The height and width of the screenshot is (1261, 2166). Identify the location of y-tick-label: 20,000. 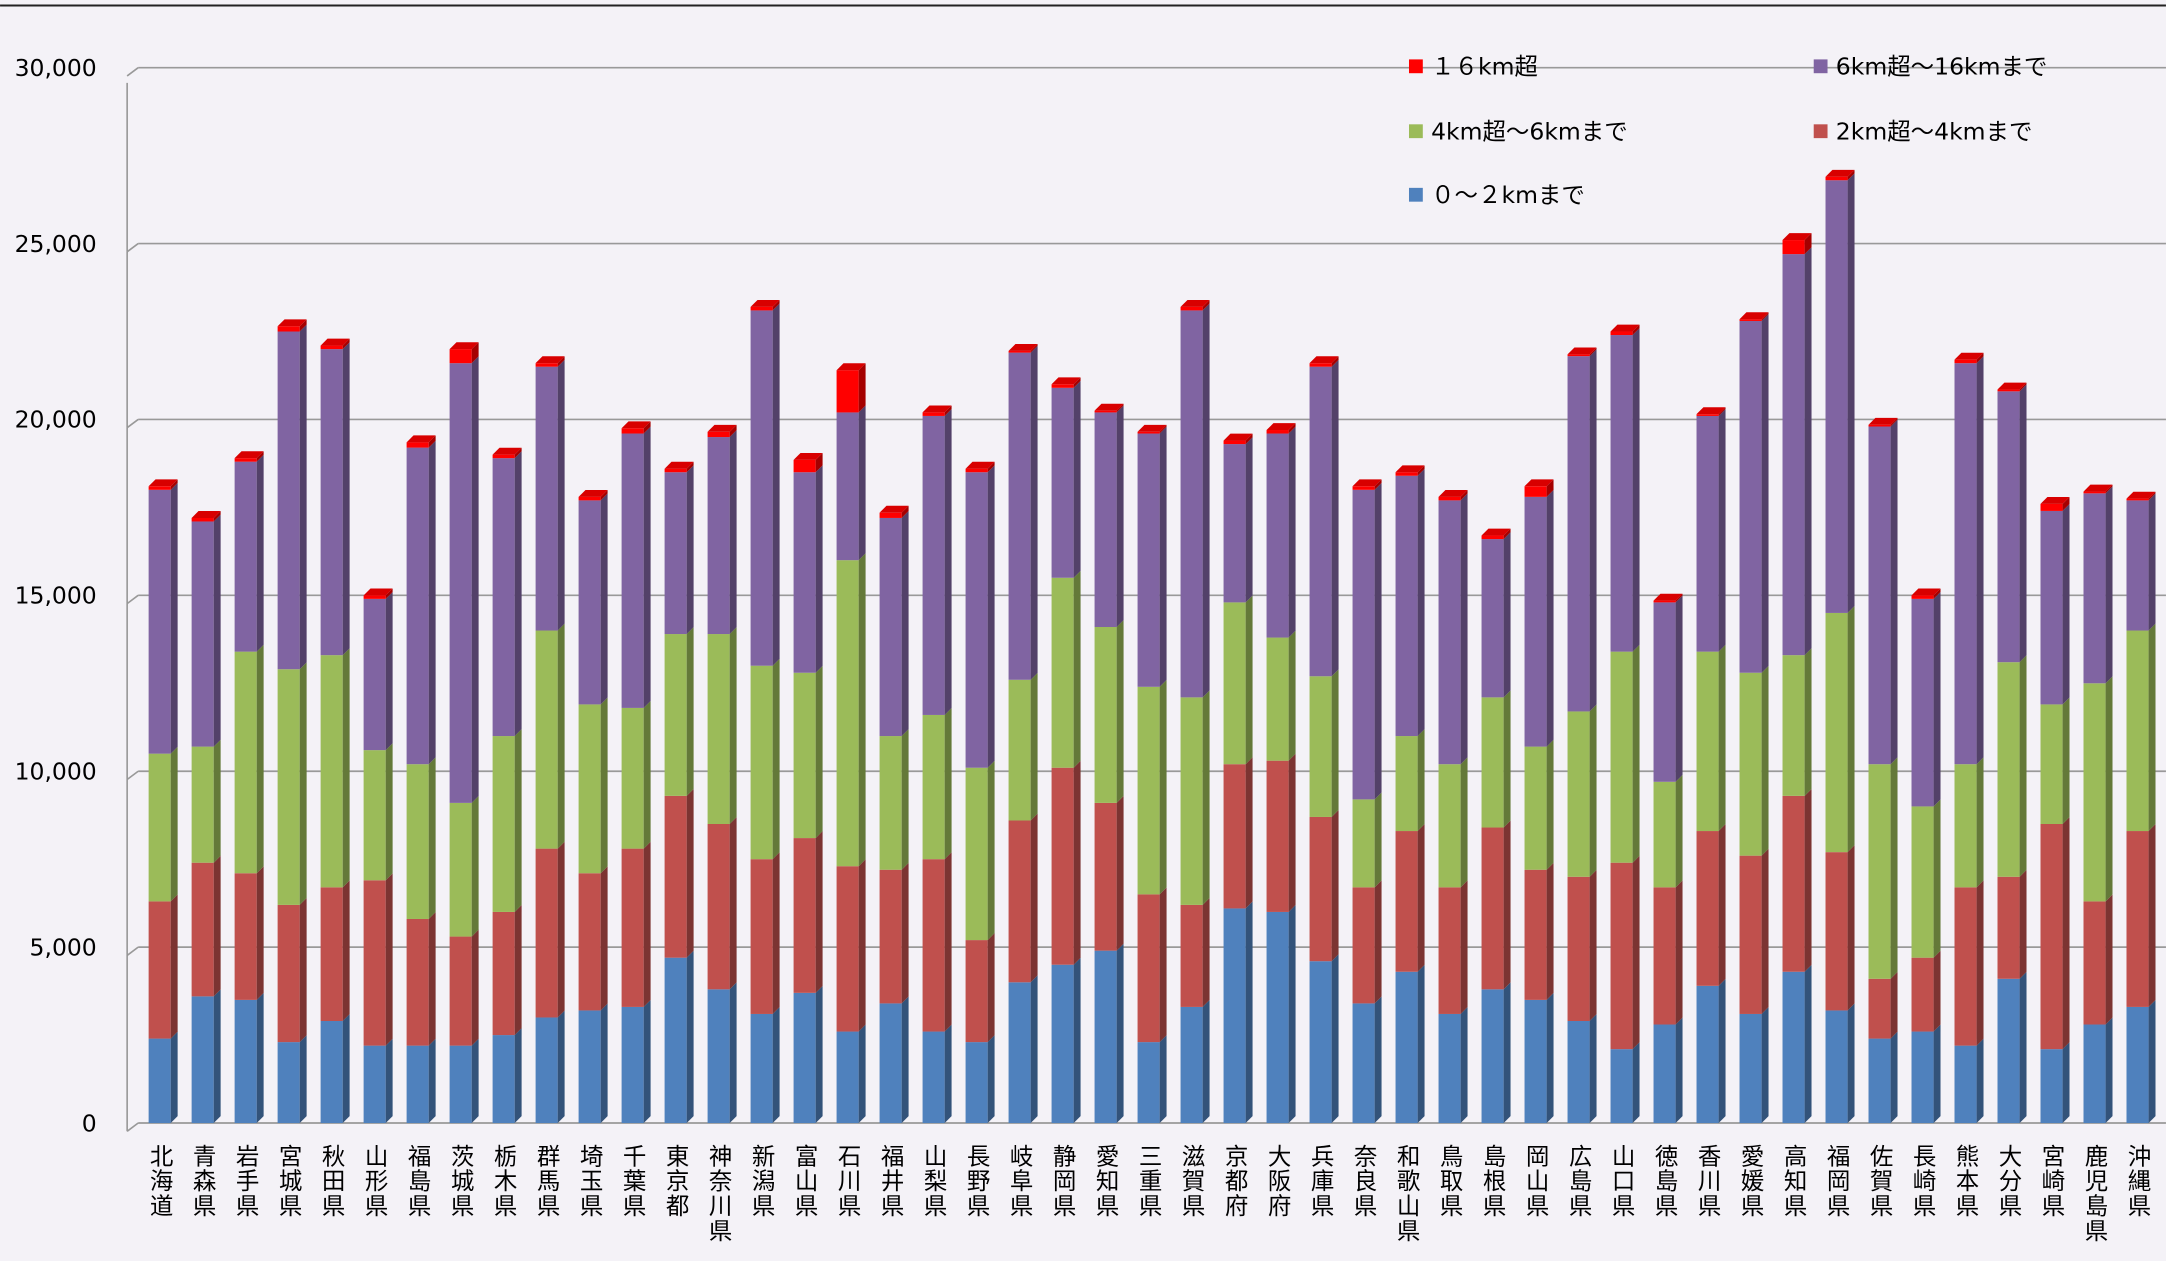
(56, 420).